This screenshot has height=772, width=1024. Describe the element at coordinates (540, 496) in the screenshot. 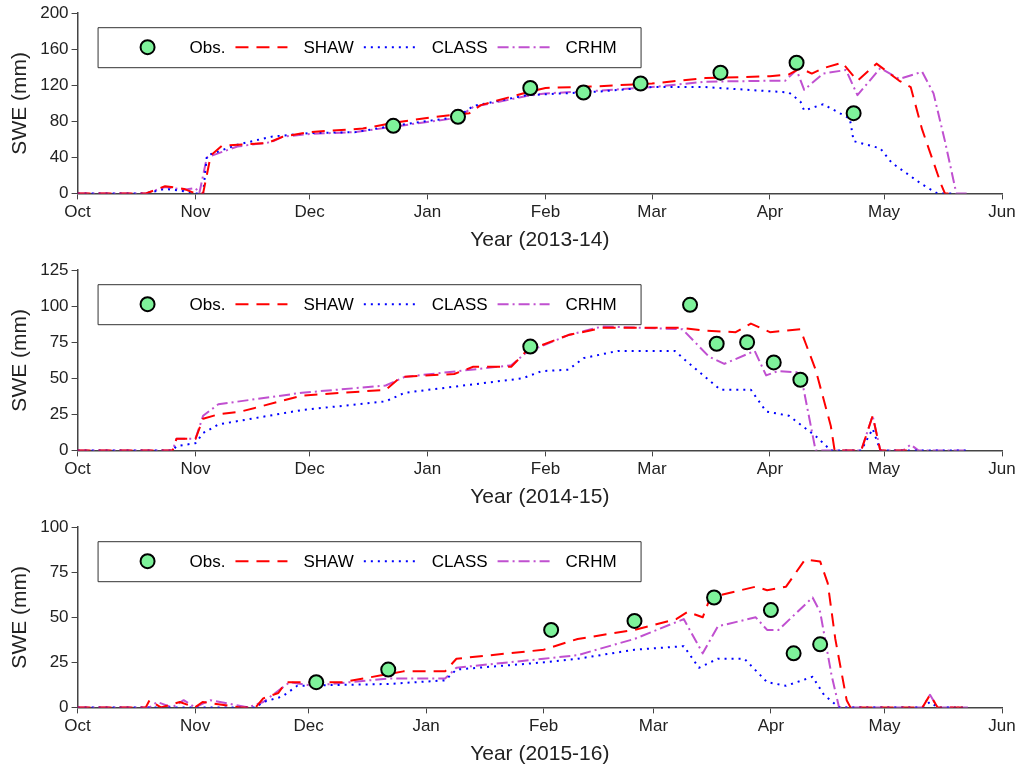

I see `x-axis-title: Year (2014-15)` at that location.